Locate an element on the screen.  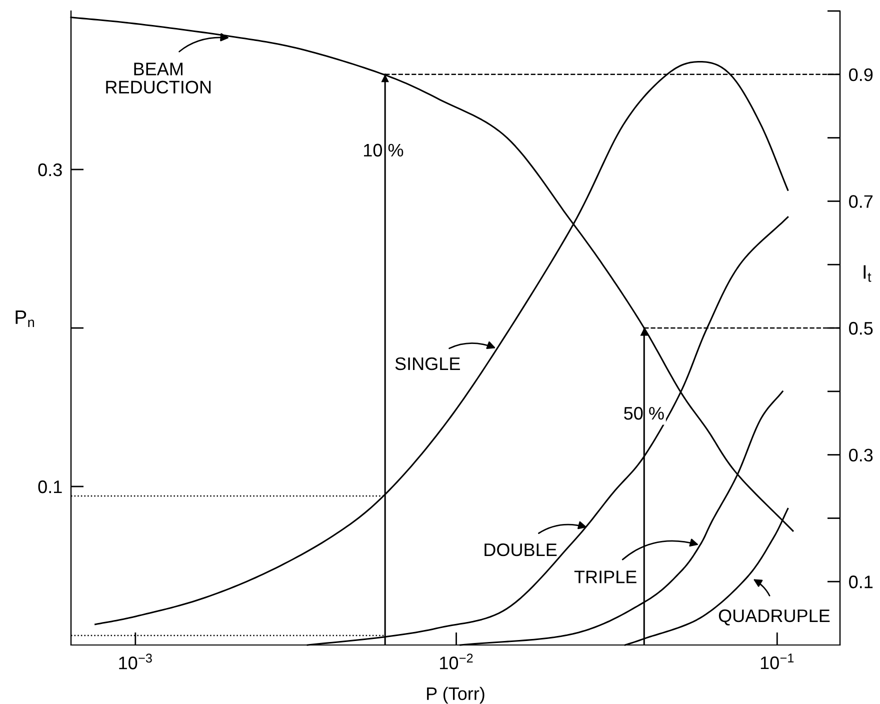
y-axis-title: P$_{n}$ is located at coordinates (25, 319).